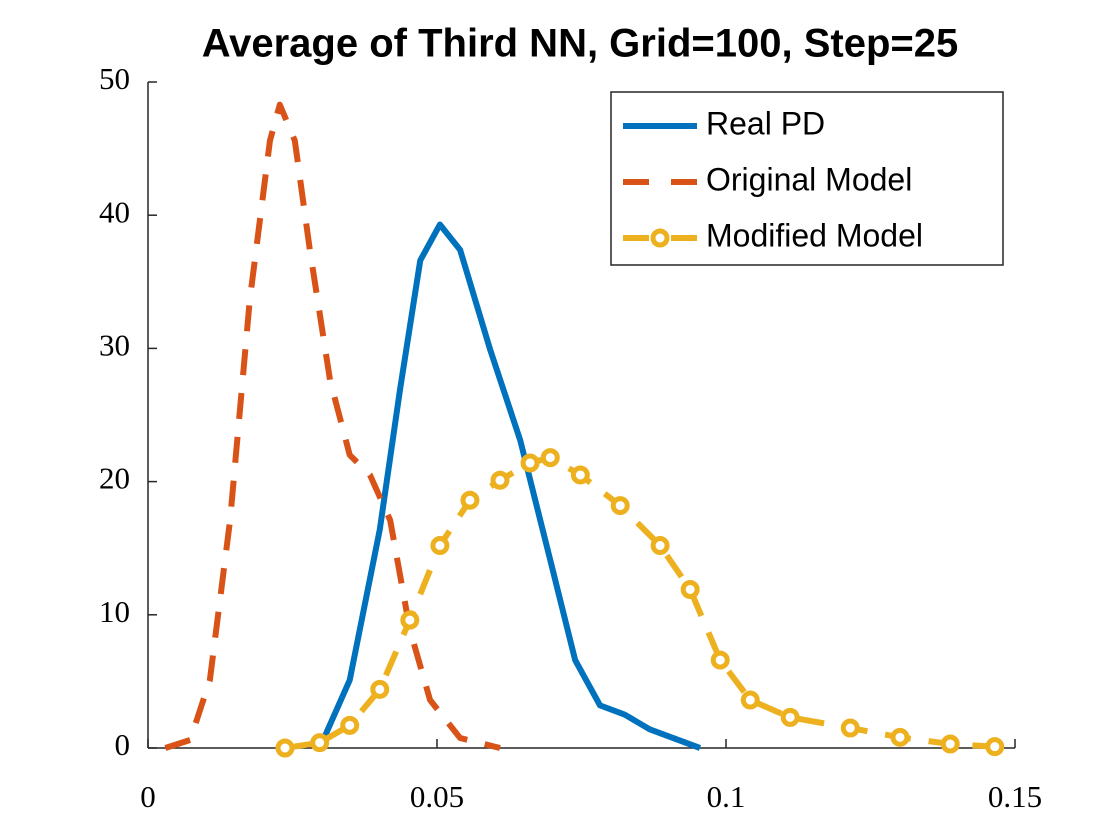 The image size is (1120, 840). I want to click on chart-title: Average of Third NN, Grid=100, Step=25, so click(580, 44).